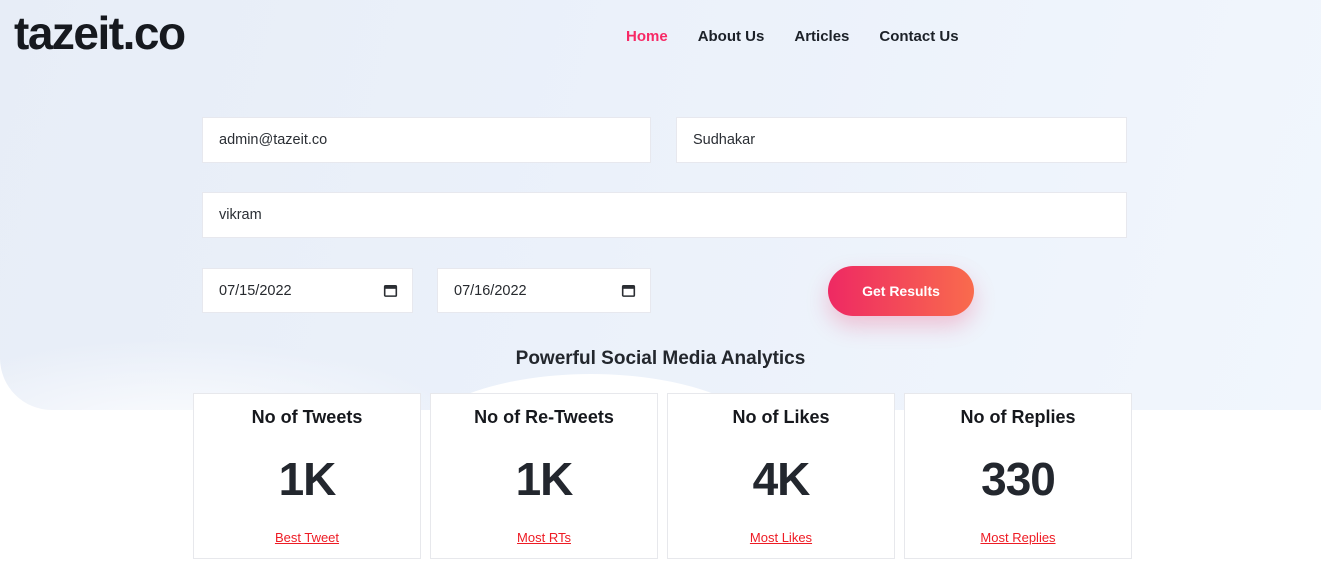 Image resolution: width=1321 pixels, height=570 pixels. Describe the element at coordinates (781, 537) in the screenshot. I see `most-likes-link: Most Likes` at that location.